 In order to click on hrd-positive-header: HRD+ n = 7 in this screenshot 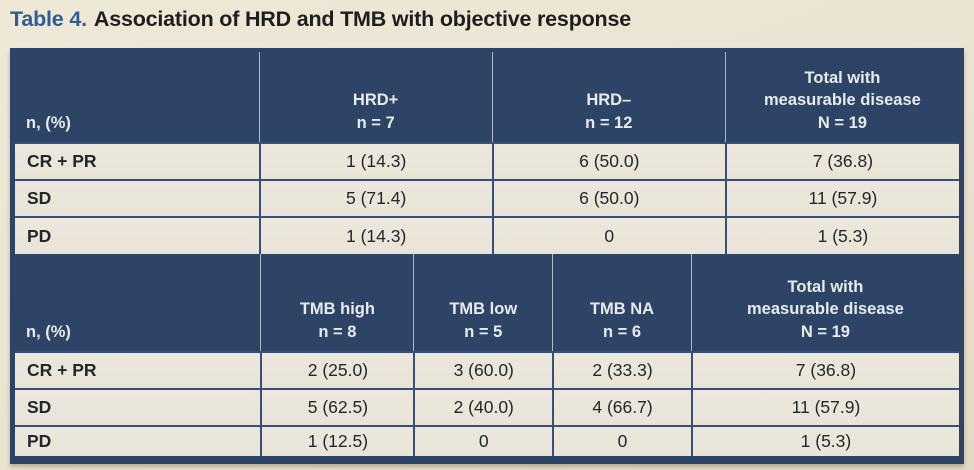, I will do `click(375, 97)`.